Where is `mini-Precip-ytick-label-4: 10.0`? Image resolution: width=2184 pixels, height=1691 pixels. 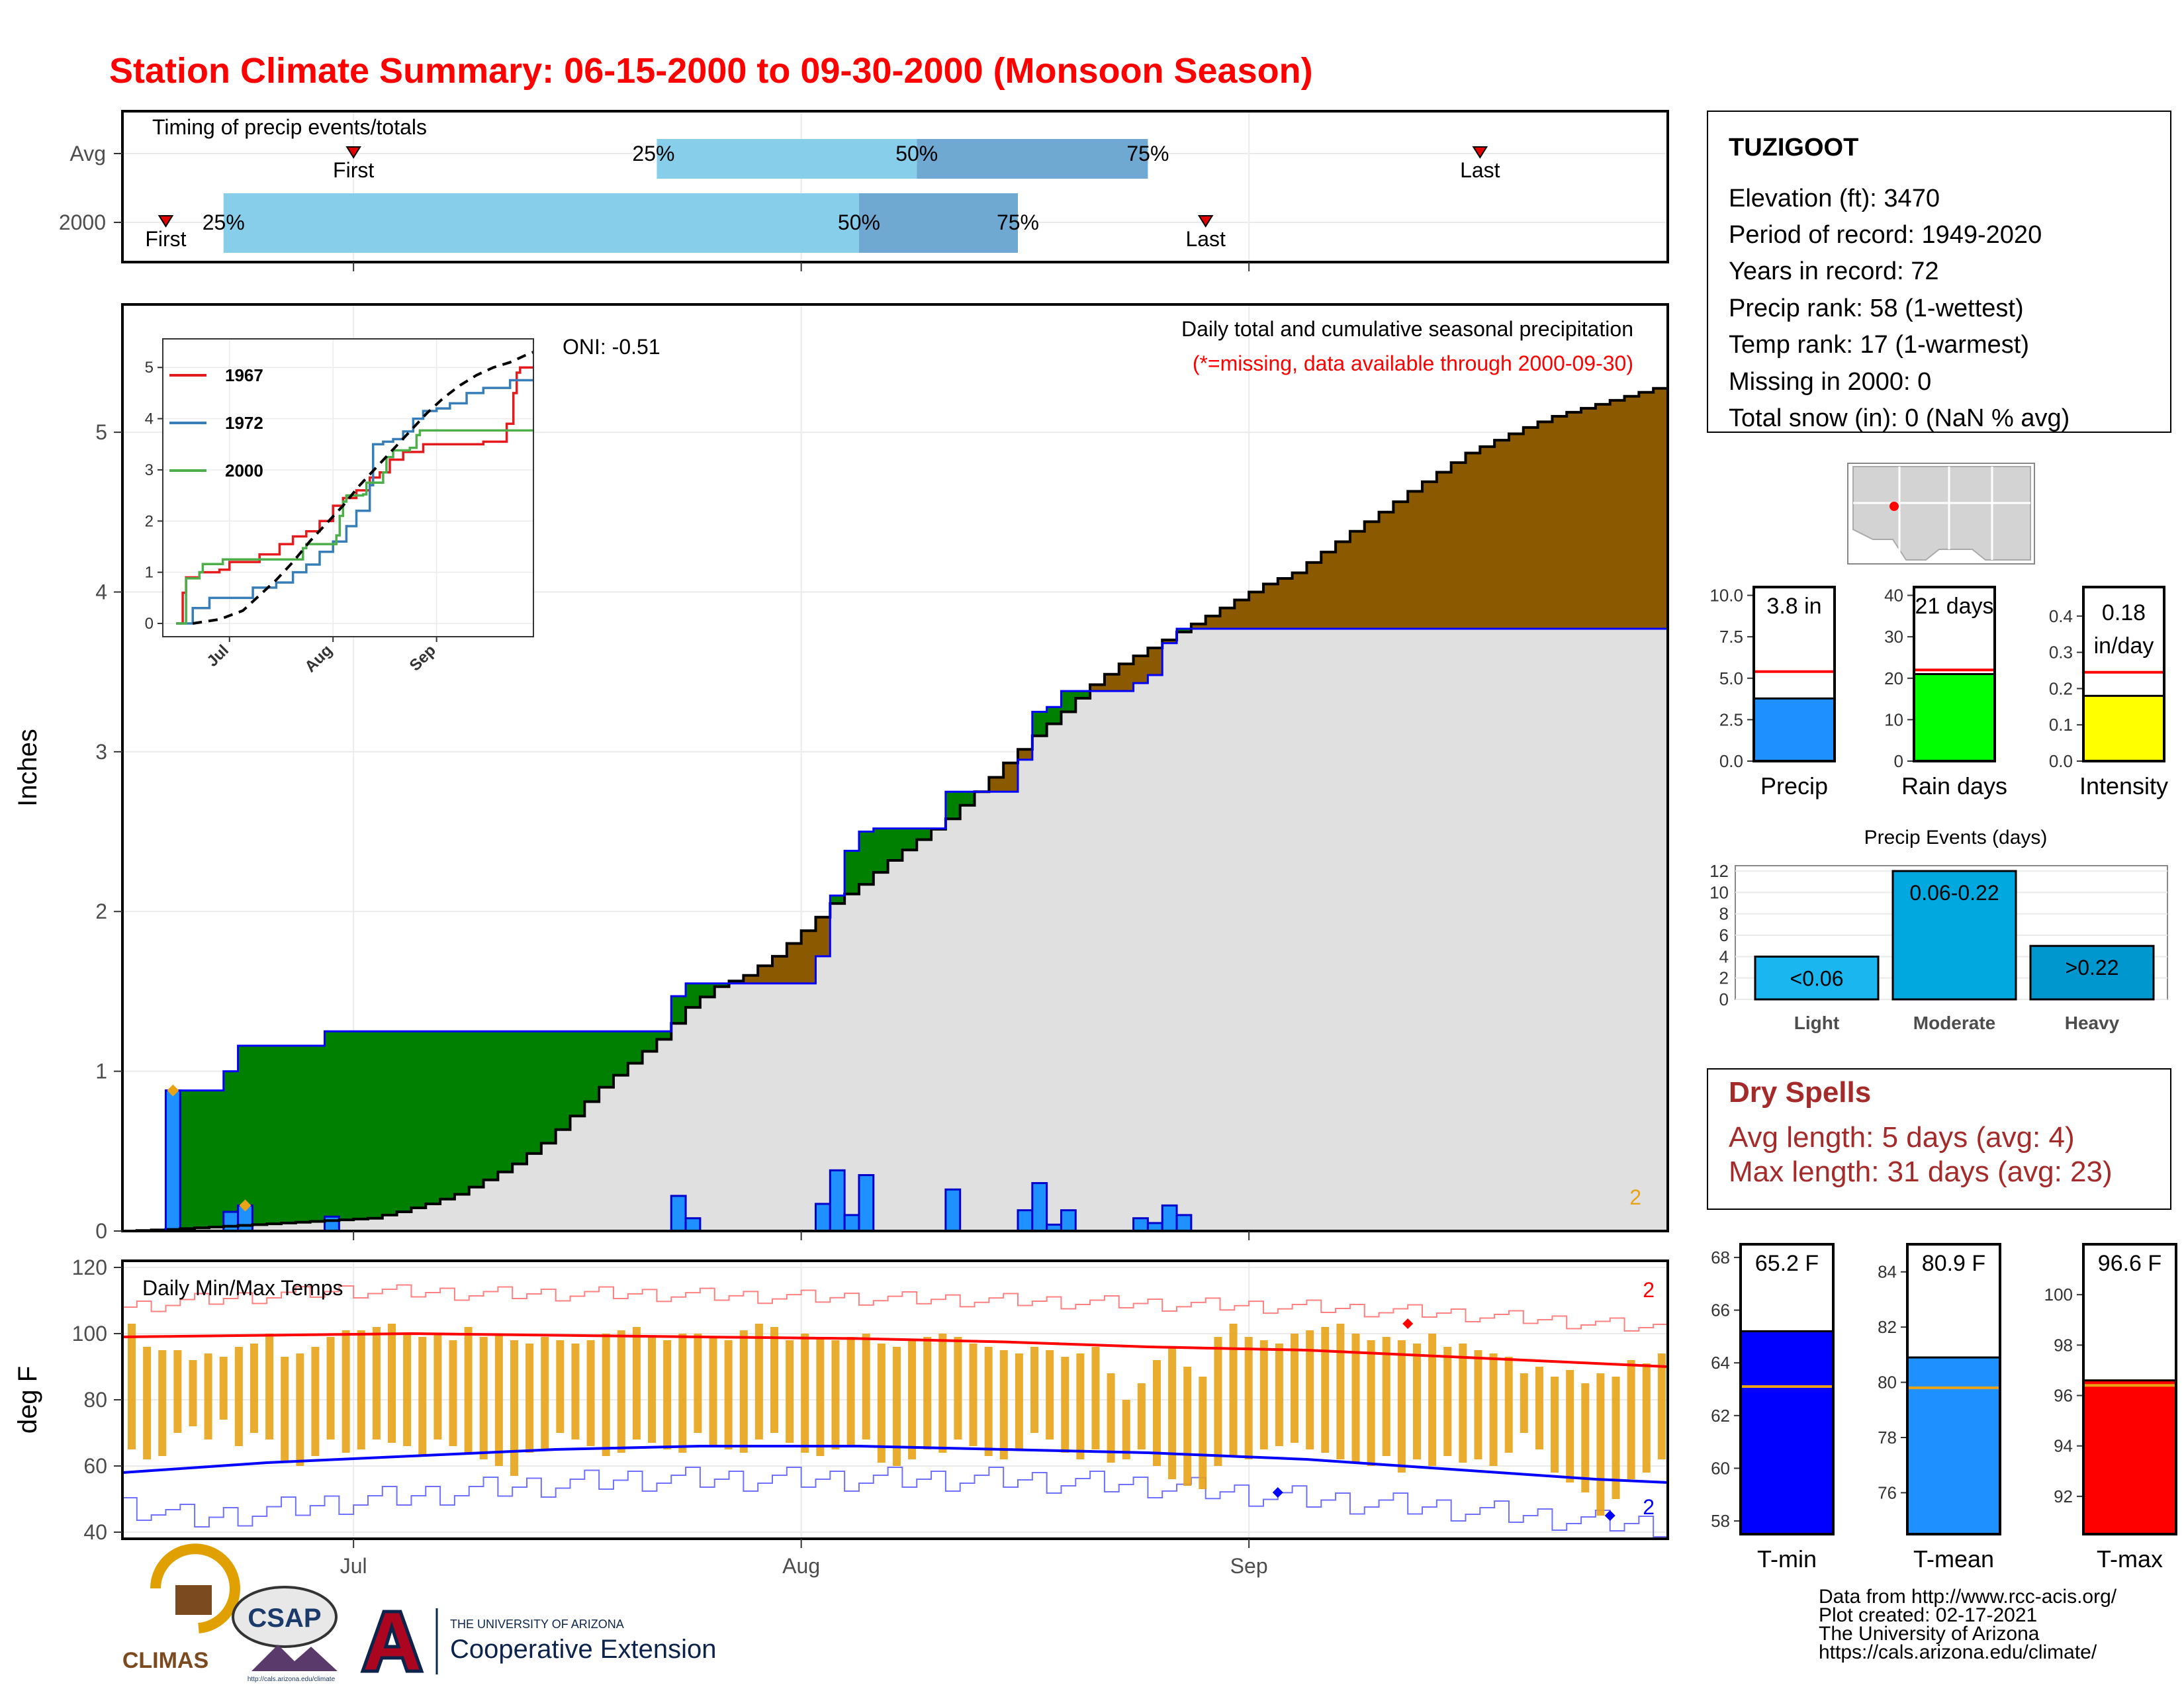
mini-Precip-ytick-label-4: 10.0 is located at coordinates (1726, 596).